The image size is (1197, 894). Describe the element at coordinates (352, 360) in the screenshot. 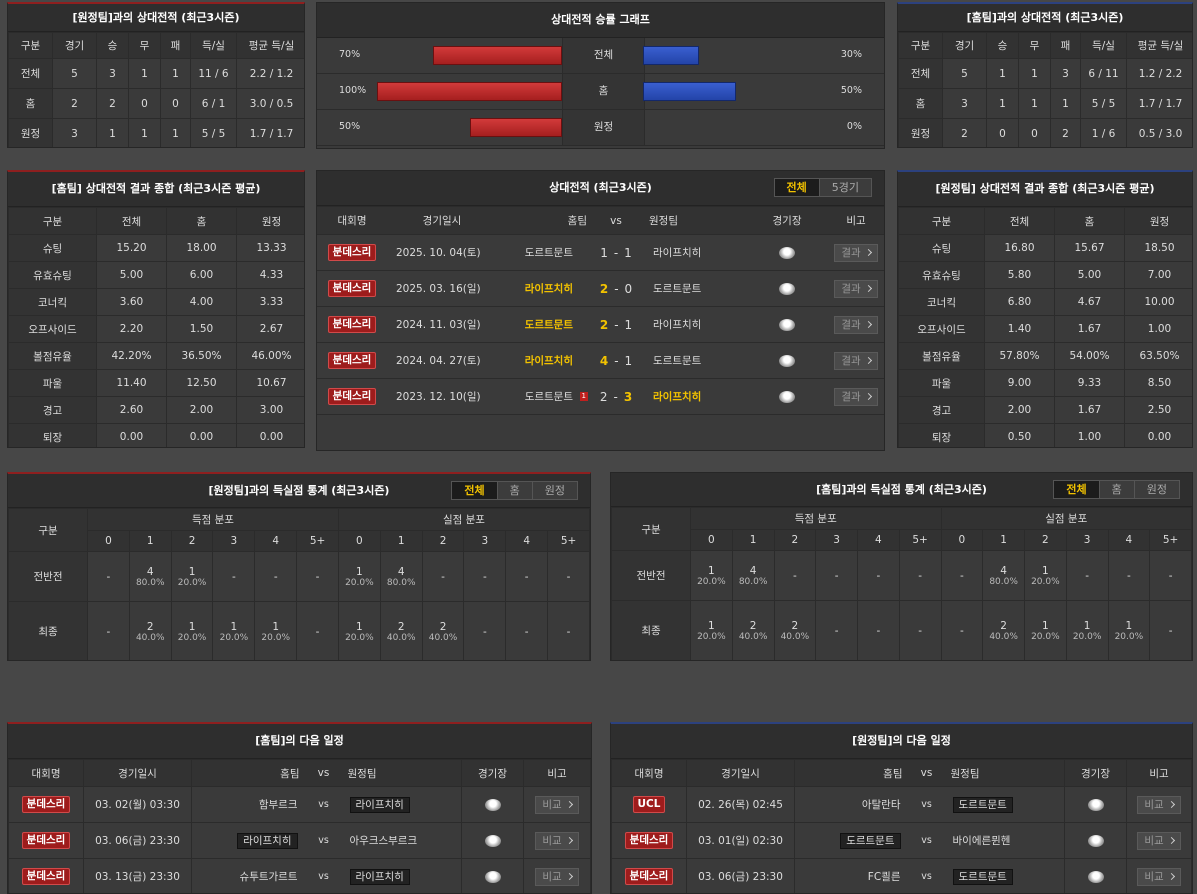

I see `cell: 분데스리` at that location.